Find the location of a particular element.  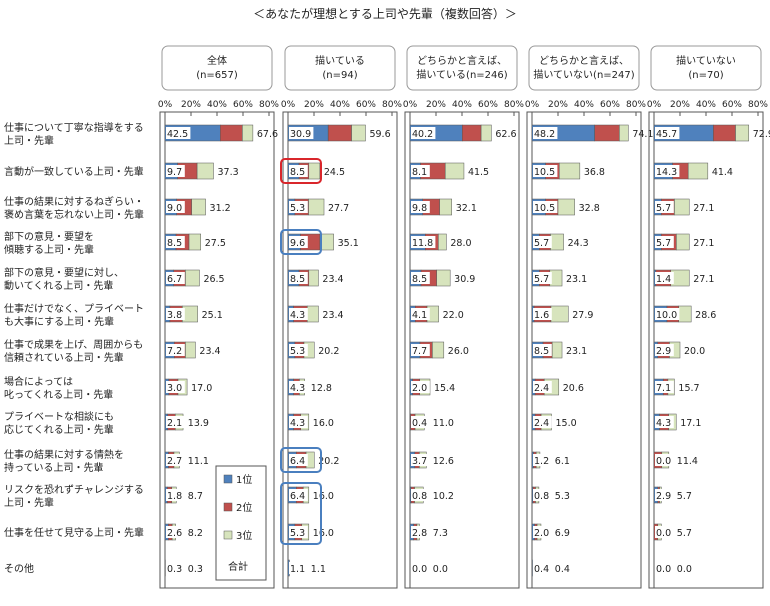

value-label-1st: 2.4 is located at coordinates (541, 423).